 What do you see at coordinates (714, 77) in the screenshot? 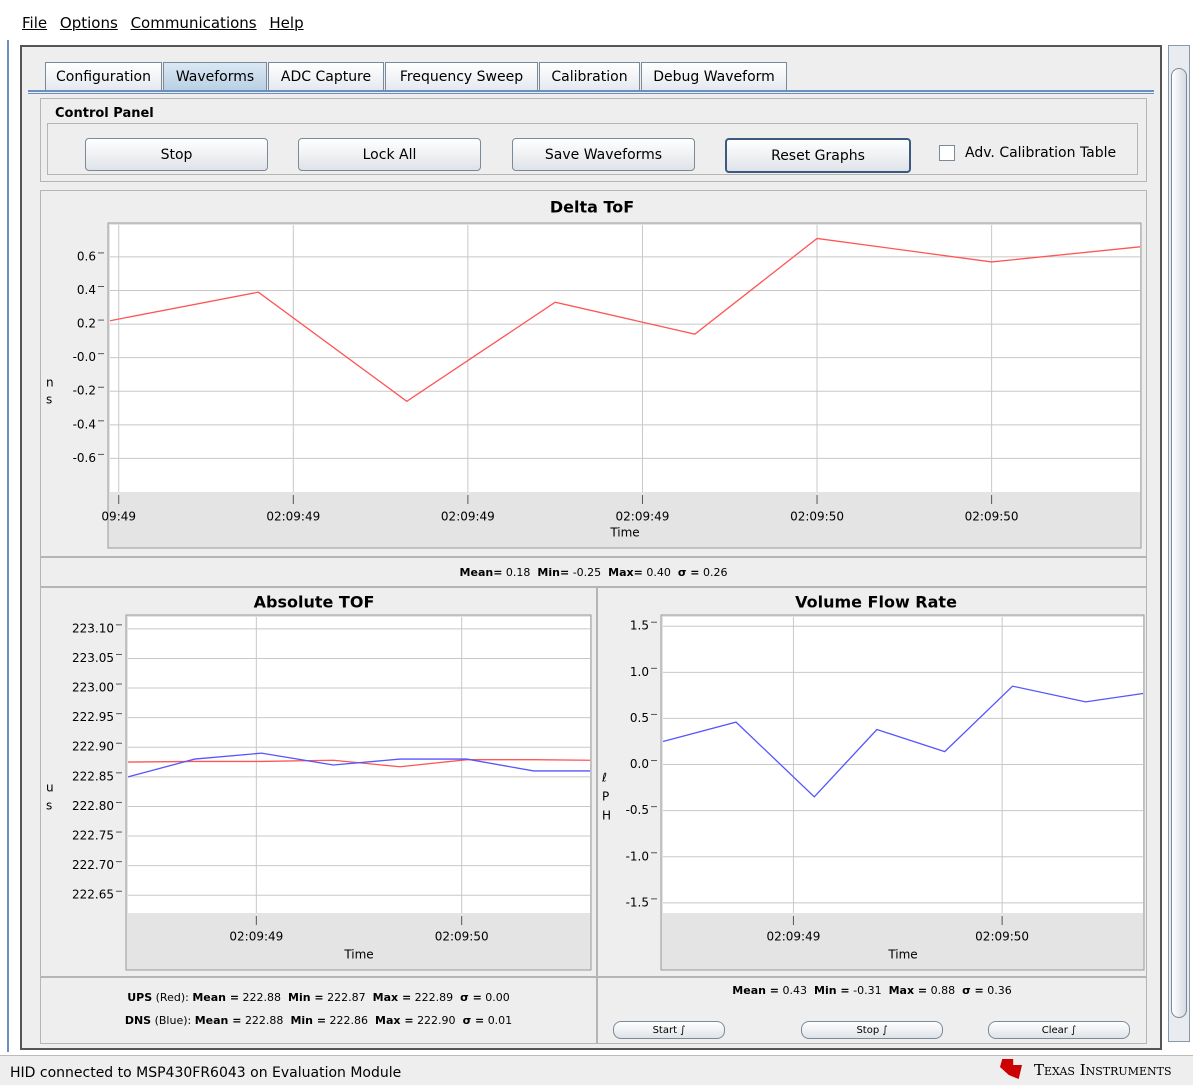
I see `tab: Debug Waveform` at bounding box center [714, 77].